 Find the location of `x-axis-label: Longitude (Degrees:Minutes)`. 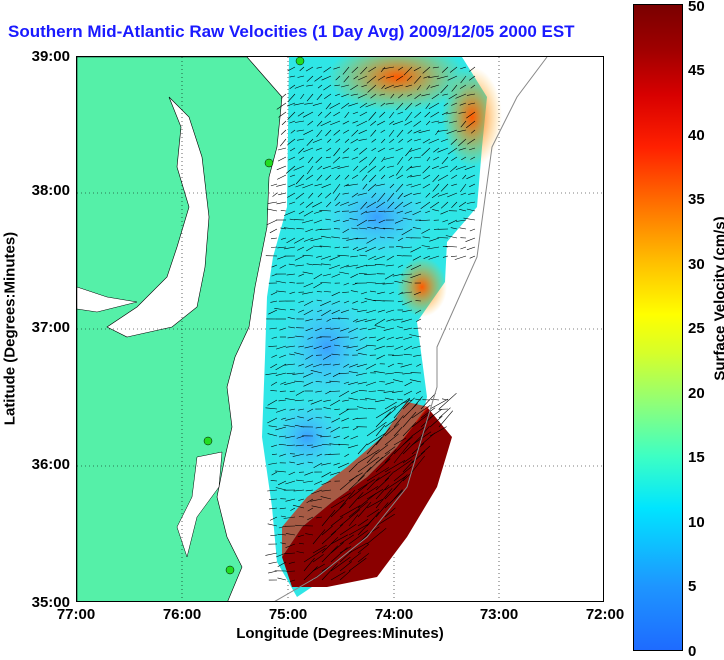

x-axis-label: Longitude (Degrees:Minutes) is located at coordinates (340, 633).